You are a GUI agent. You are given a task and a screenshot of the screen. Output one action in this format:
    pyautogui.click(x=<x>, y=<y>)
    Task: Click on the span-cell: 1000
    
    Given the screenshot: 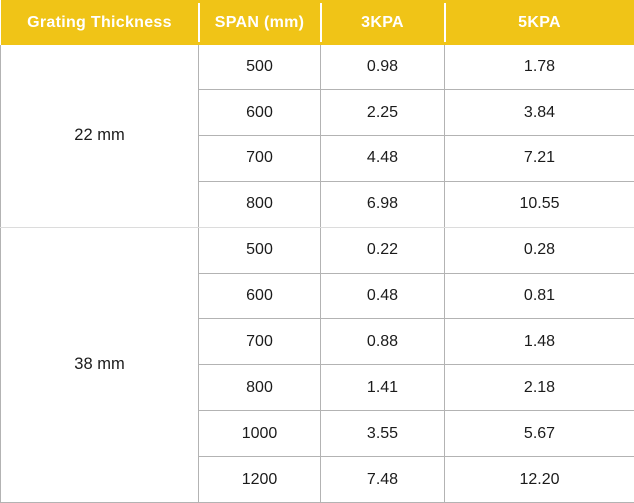 What is the action you would take?
    pyautogui.click(x=259, y=434)
    